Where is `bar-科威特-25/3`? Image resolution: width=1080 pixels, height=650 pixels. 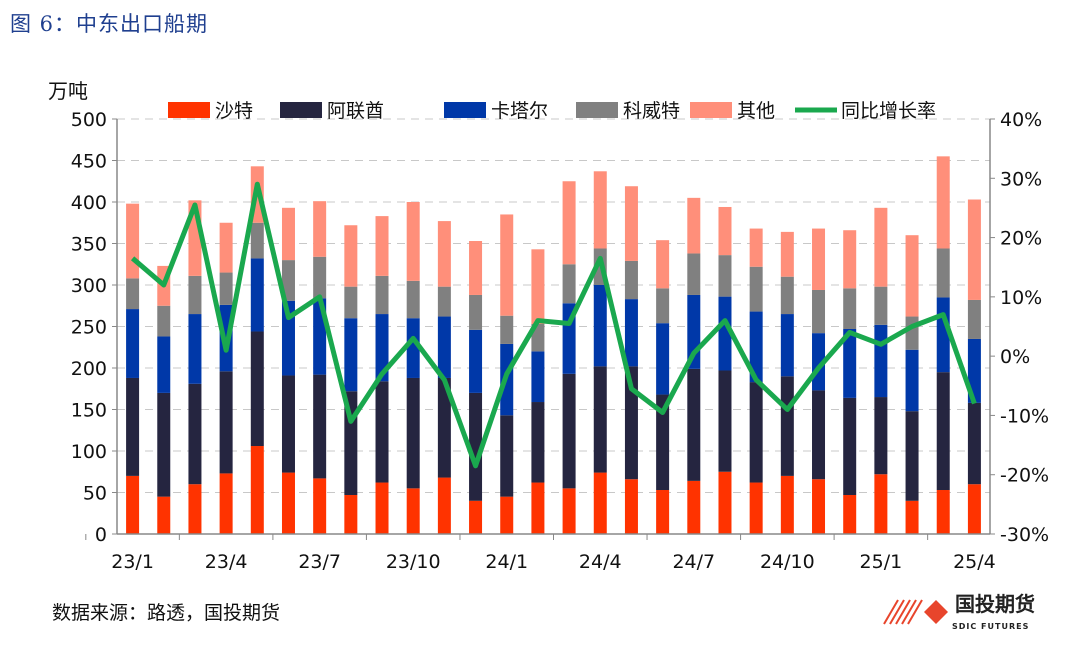
bar-科威特-25/3 is located at coordinates (943, 273).